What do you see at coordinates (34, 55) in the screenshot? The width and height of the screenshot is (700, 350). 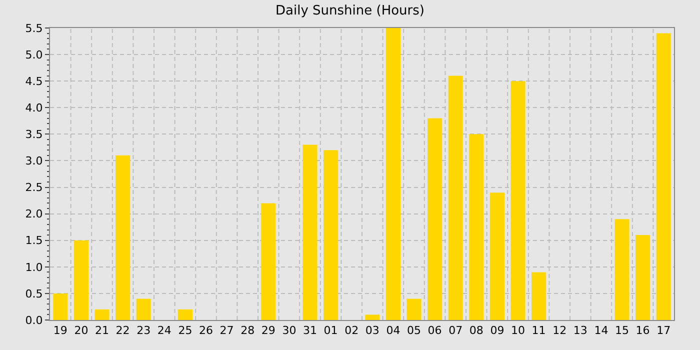 I see `y-tick-label: 5.0` at bounding box center [34, 55].